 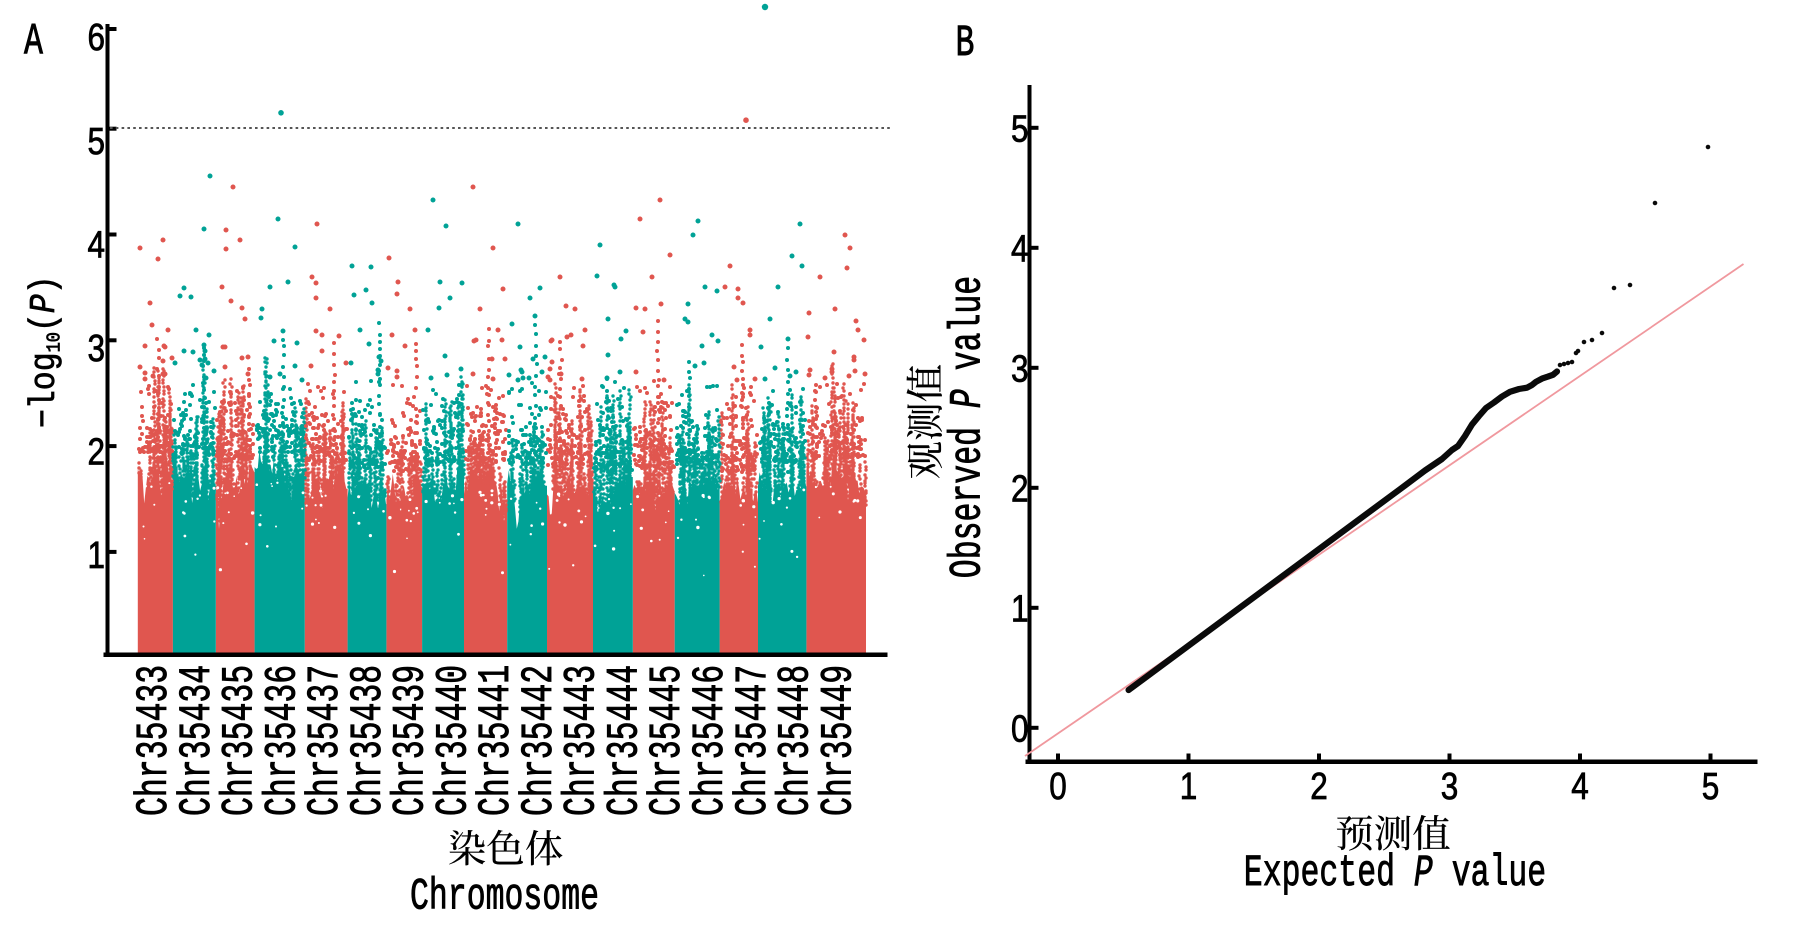 What do you see at coordinates (197, 740) in the screenshot?
I see `svg-text: Chr35434` at bounding box center [197, 740].